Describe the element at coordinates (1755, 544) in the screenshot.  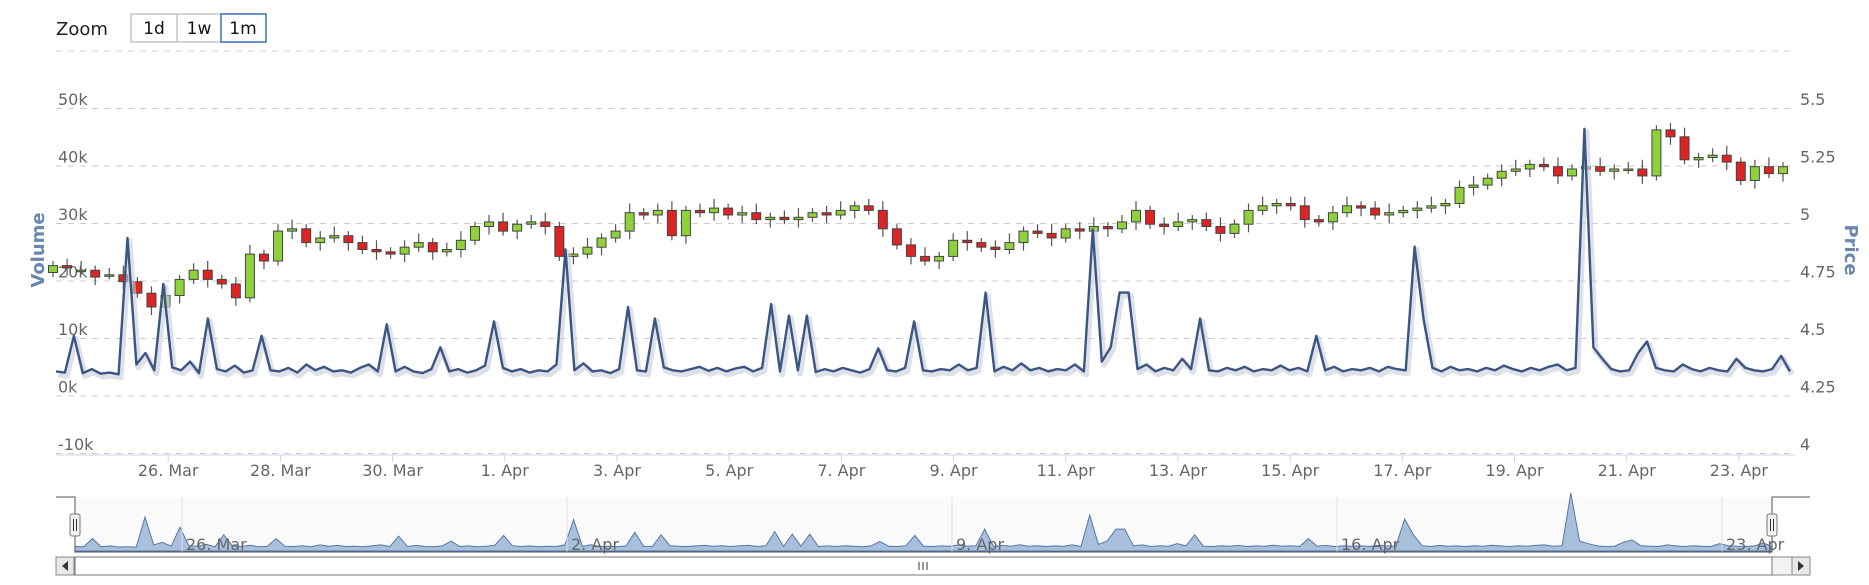
I see `navigator-label: 23. Apr` at that location.